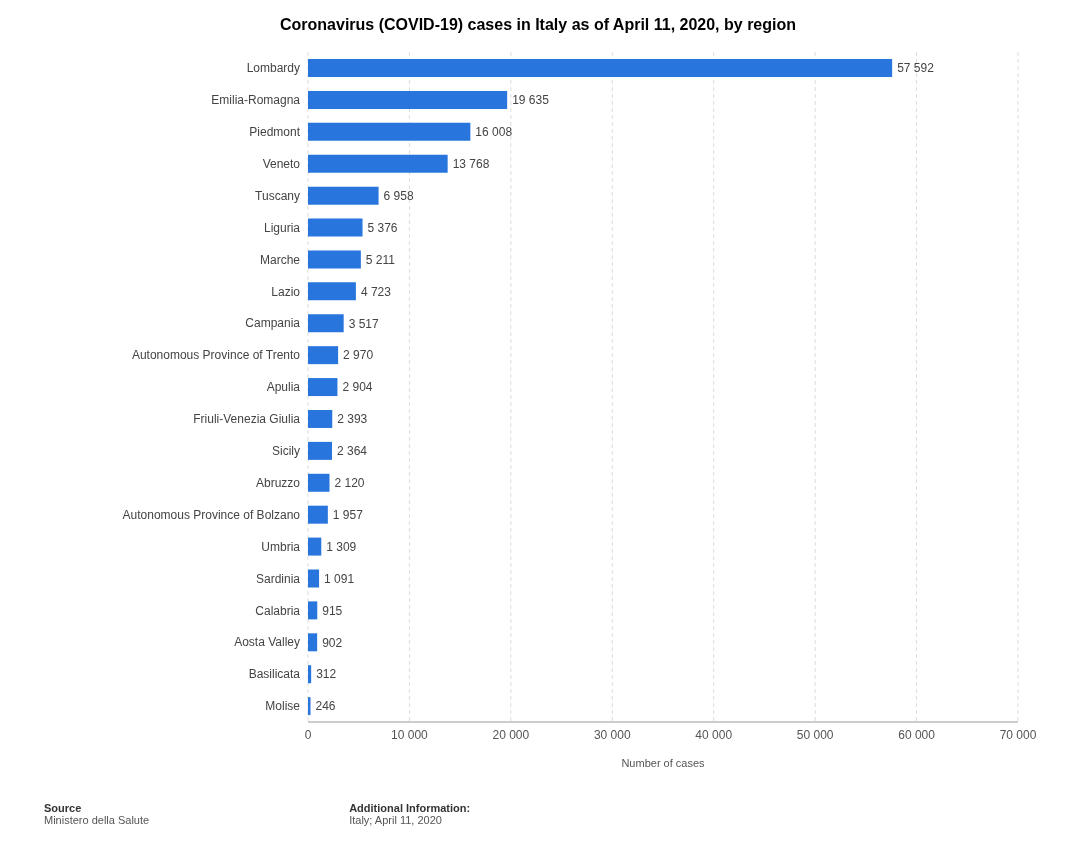 The width and height of the screenshot is (1078, 863). Describe the element at coordinates (396, 820) in the screenshot. I see `text: Italy; April 11, 2020` at that location.